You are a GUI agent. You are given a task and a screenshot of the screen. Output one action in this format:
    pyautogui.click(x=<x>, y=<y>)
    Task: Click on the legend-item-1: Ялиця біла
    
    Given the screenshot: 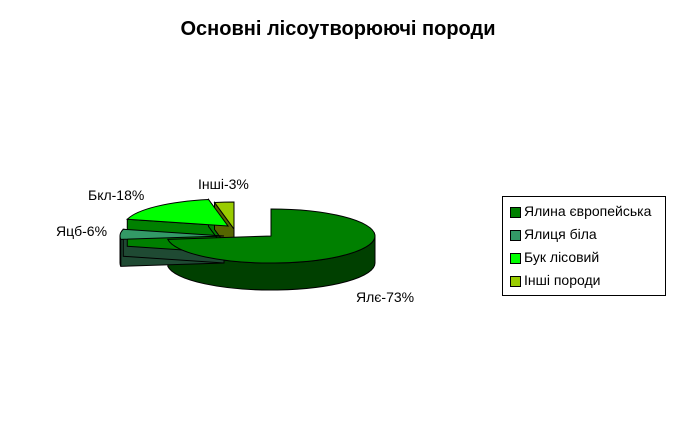 What is the action you would take?
    pyautogui.click(x=584, y=237)
    